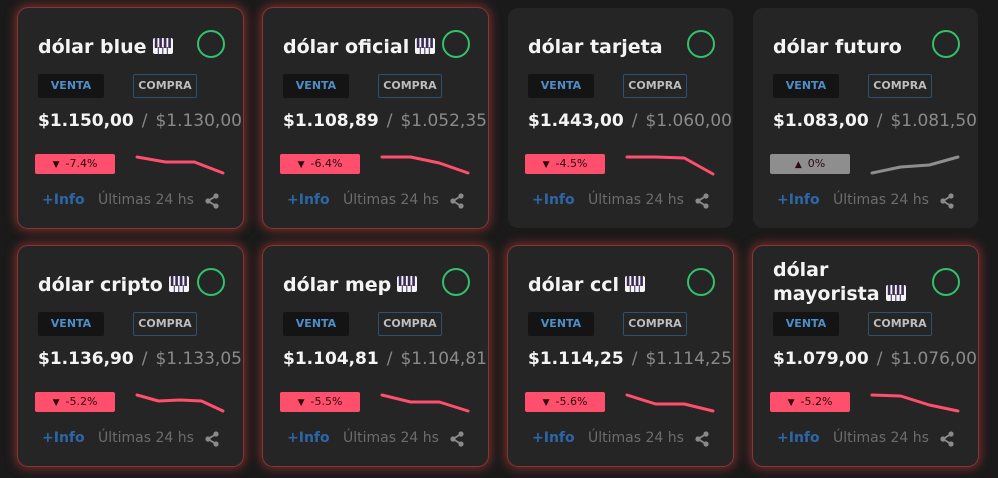 This screenshot has height=478, width=998. What do you see at coordinates (385, 121) in the screenshot?
I see `prices: $1.108,89 / $1.052,35` at bounding box center [385, 121].